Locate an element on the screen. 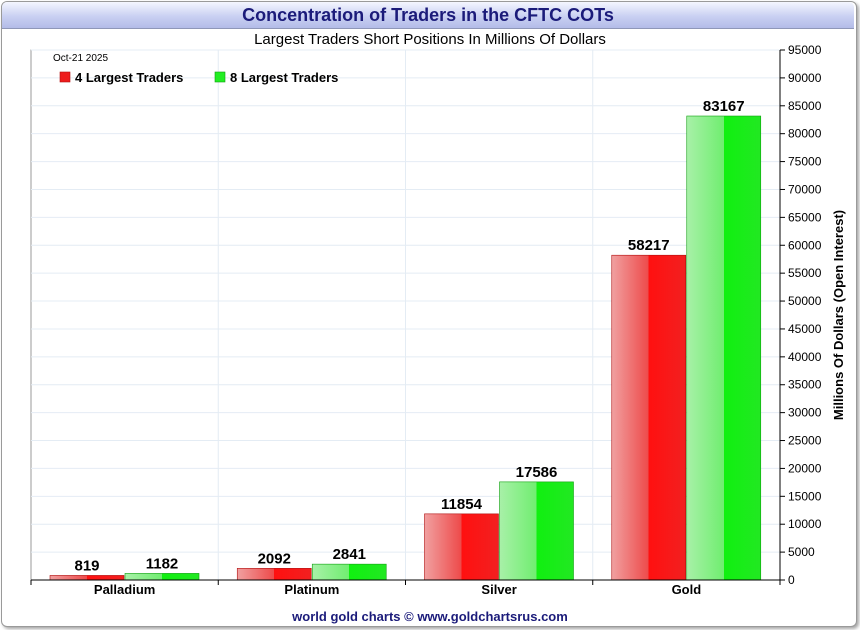 The image size is (860, 630). x-category-label: Silver is located at coordinates (498, 589).